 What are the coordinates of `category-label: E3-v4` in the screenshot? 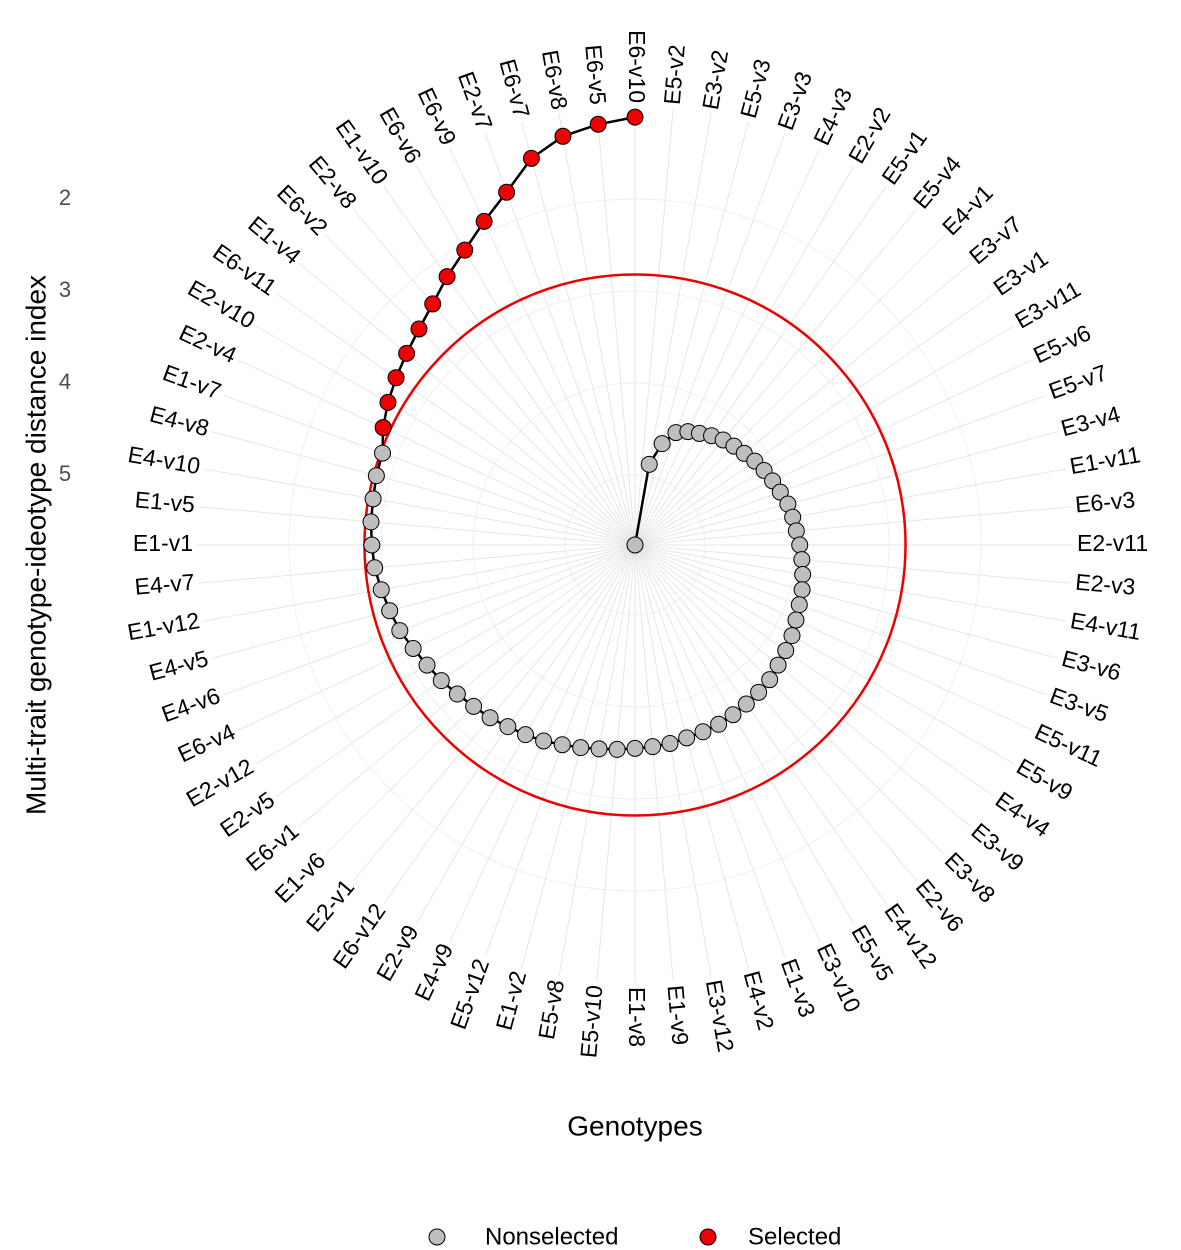 It's located at (1090, 421).